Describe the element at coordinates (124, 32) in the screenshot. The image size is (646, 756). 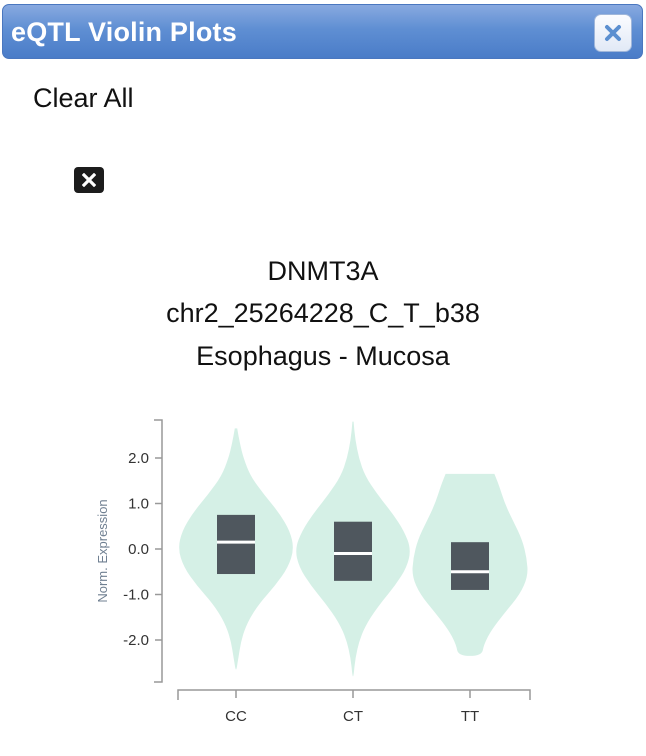
I see `dialog-title: eQTL Violin Plots` at that location.